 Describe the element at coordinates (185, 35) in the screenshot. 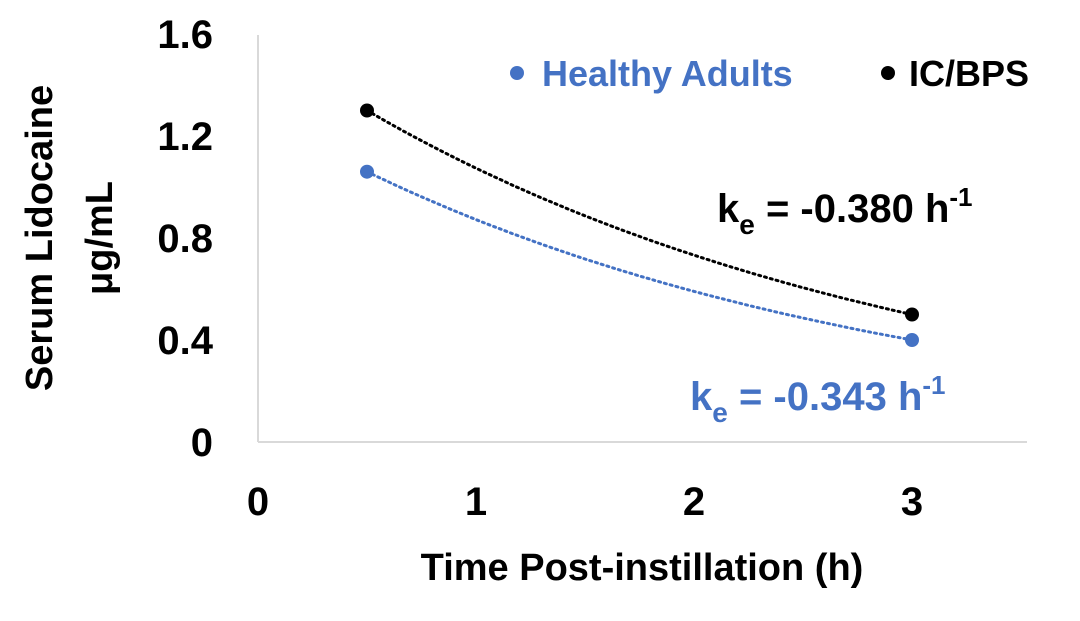

I see `y-tick-label: 1.6` at that location.